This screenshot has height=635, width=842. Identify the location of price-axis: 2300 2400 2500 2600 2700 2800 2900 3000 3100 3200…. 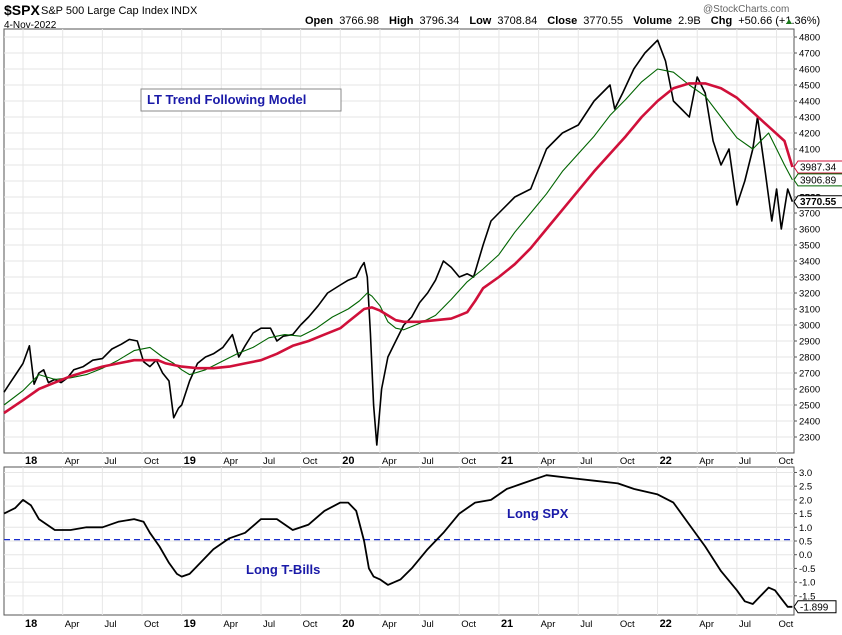
(807, 238).